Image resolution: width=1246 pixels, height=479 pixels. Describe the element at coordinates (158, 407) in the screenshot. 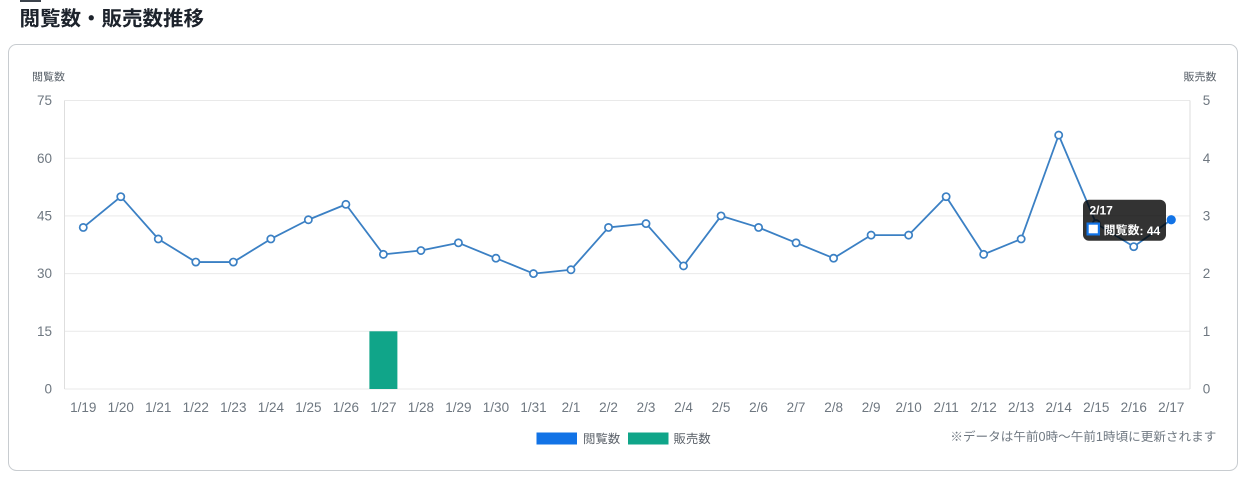

I see `svg-text: 1/21` at that location.